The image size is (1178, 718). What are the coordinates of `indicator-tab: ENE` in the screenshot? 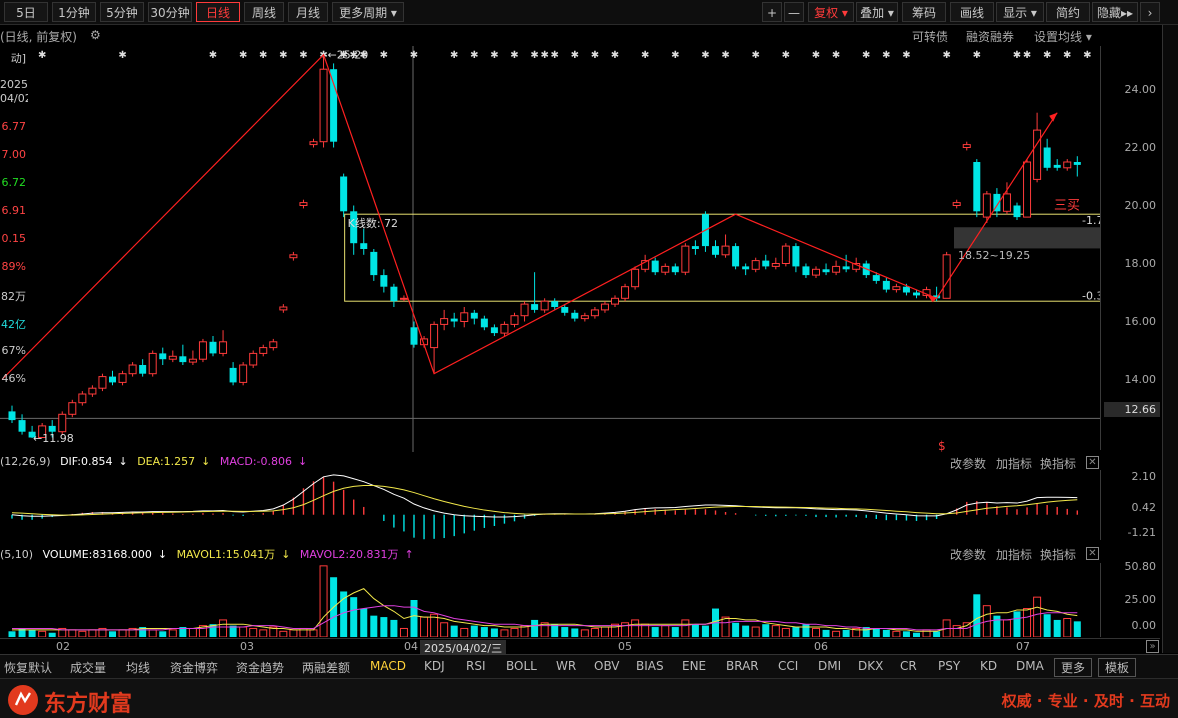 It's located at (694, 666).